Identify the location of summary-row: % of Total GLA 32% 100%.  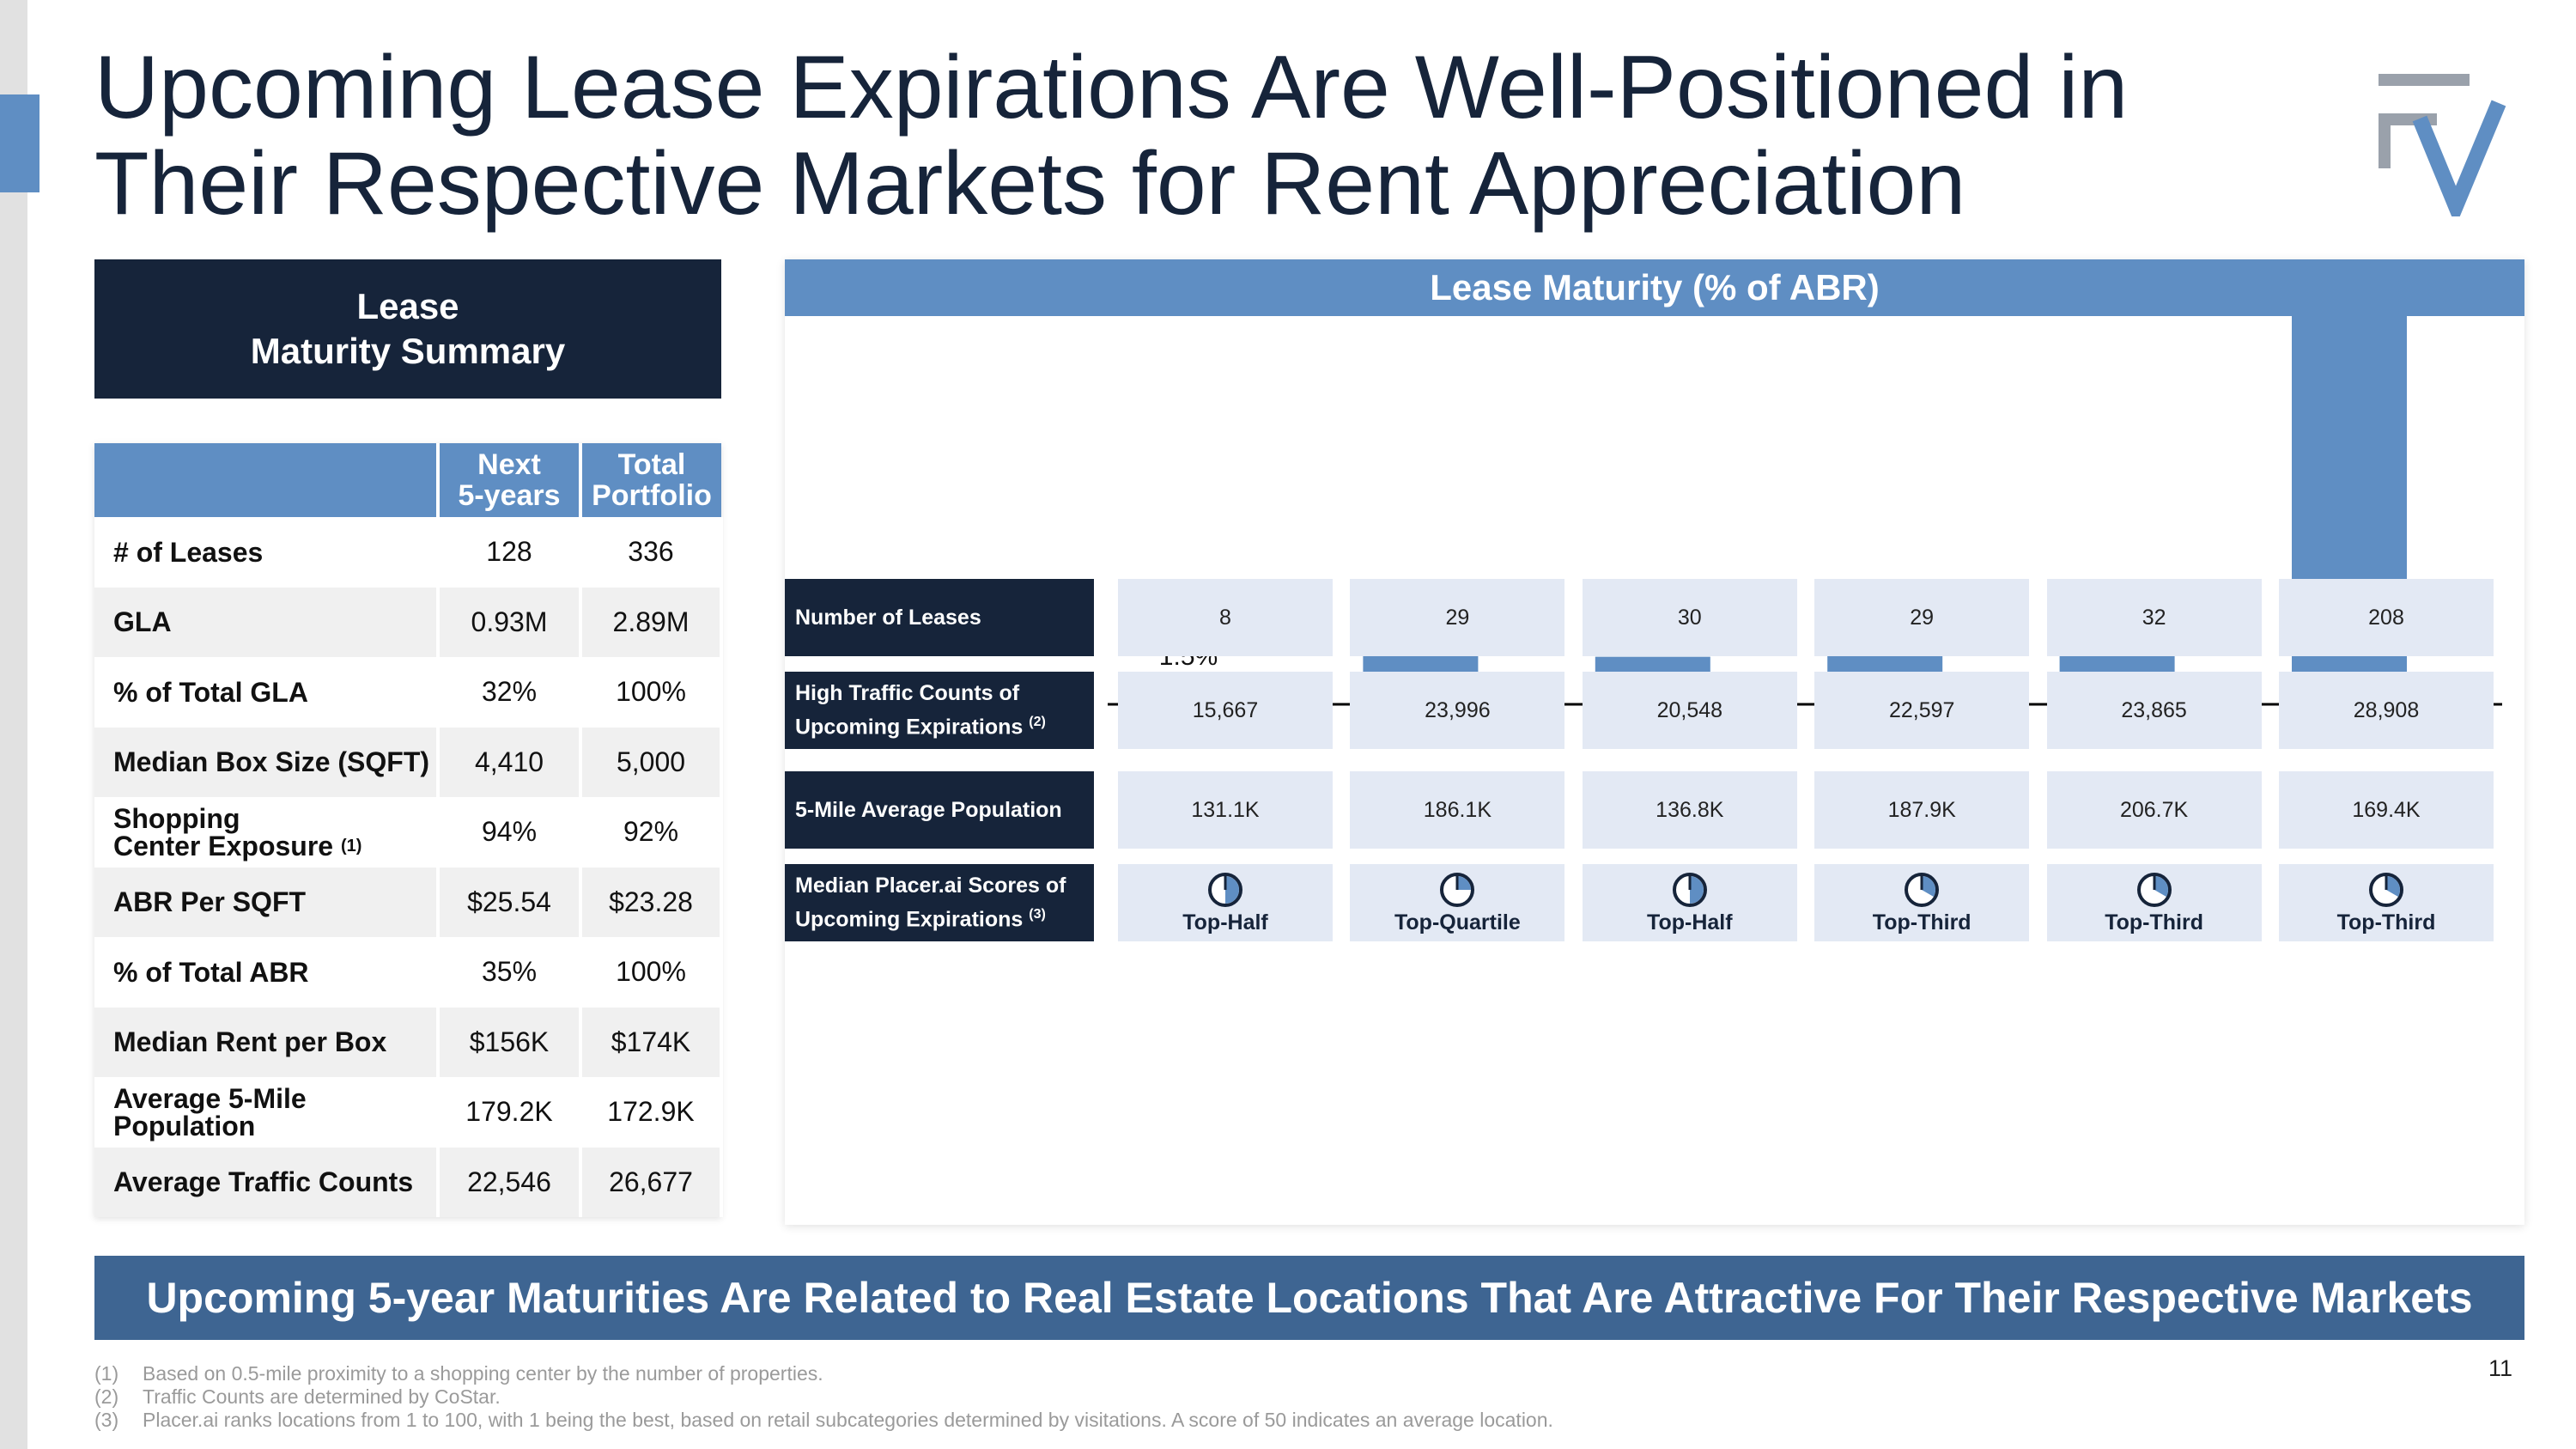
(409, 692).